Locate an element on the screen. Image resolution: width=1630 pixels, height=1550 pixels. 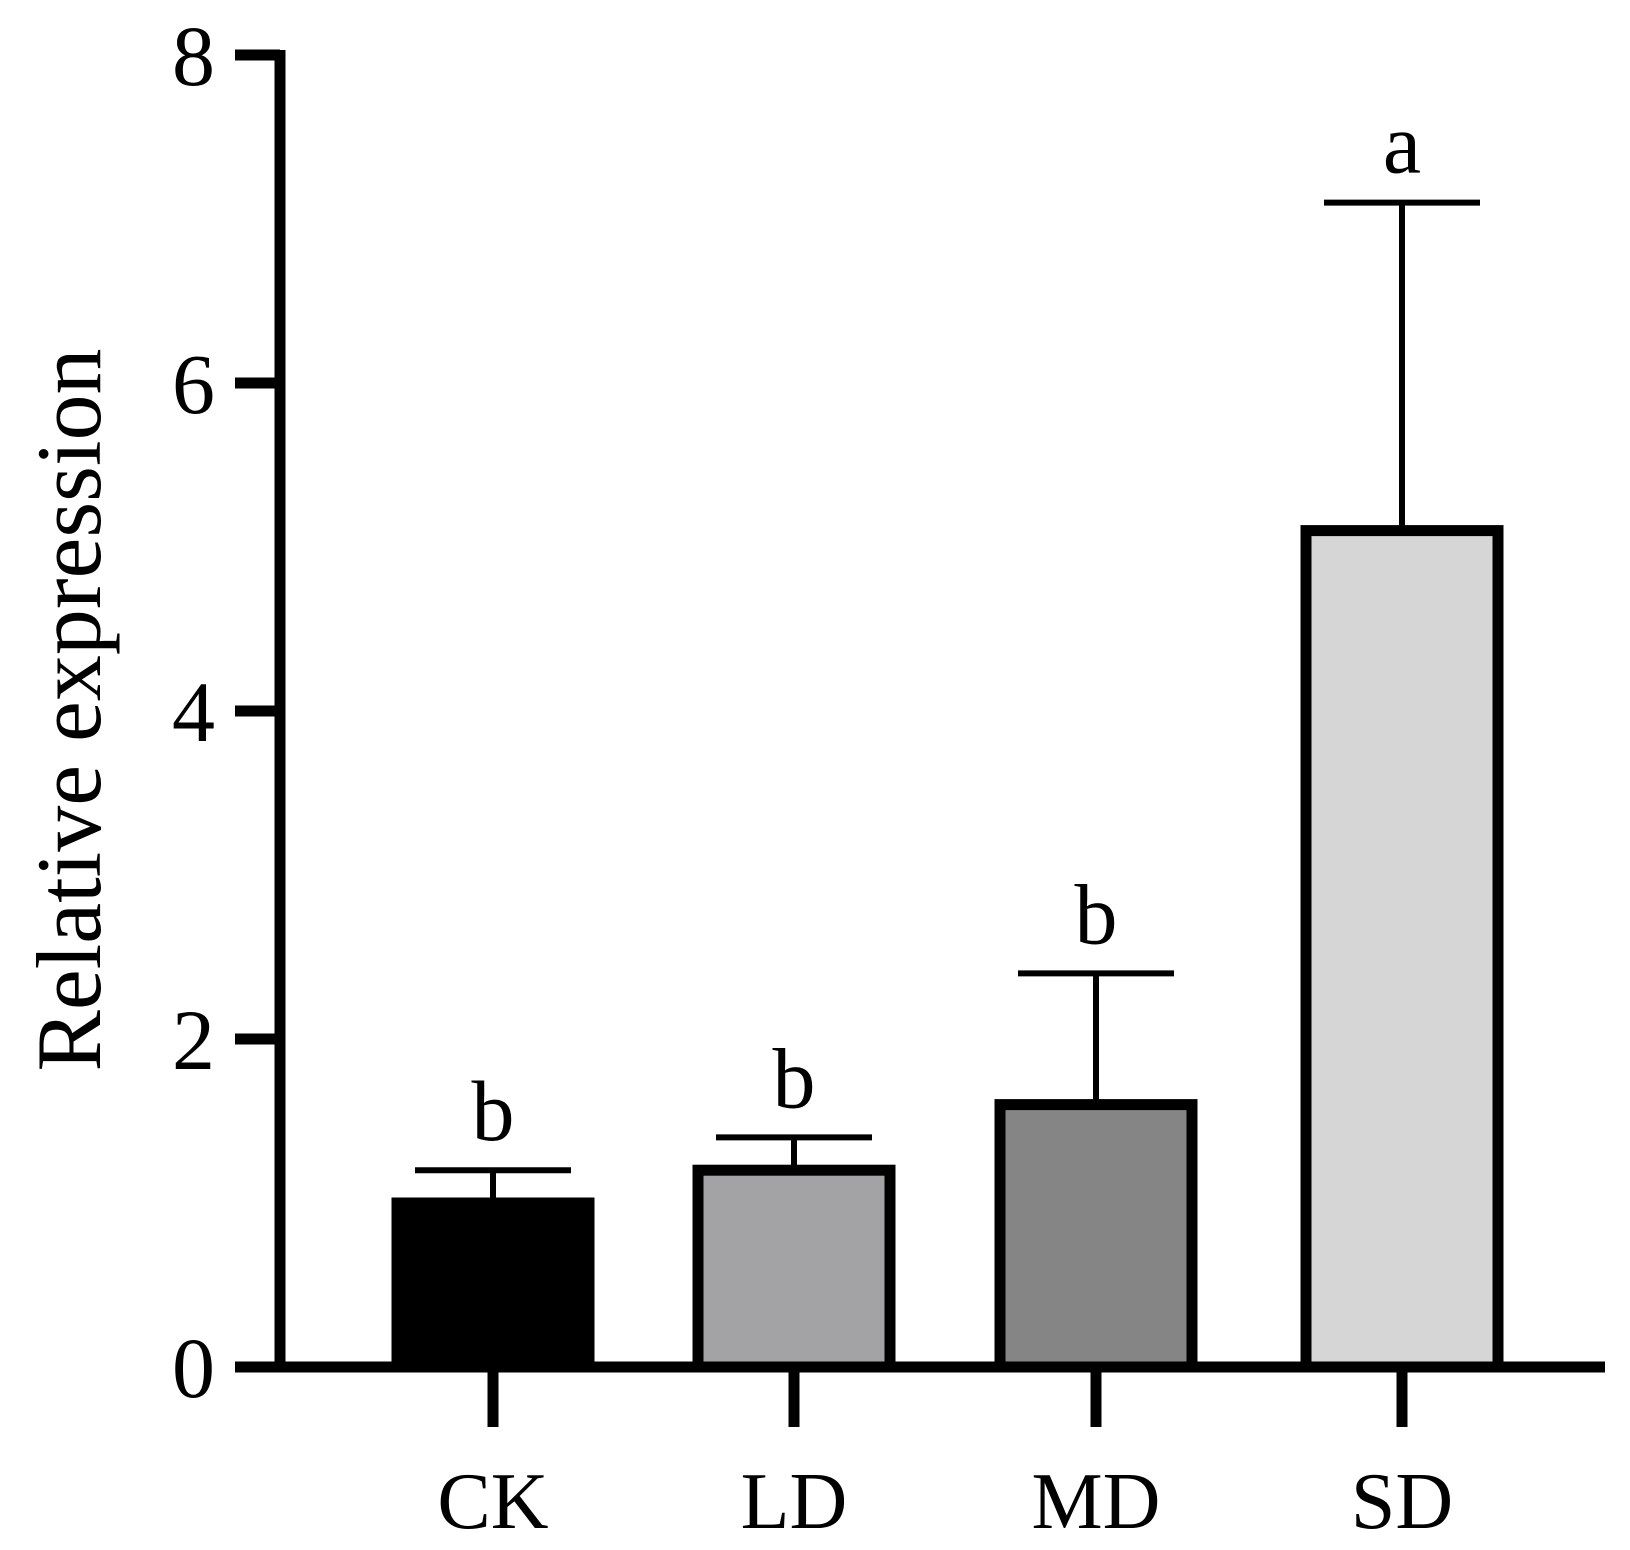
x-tick-label-md: MD is located at coordinates (1096, 1502).